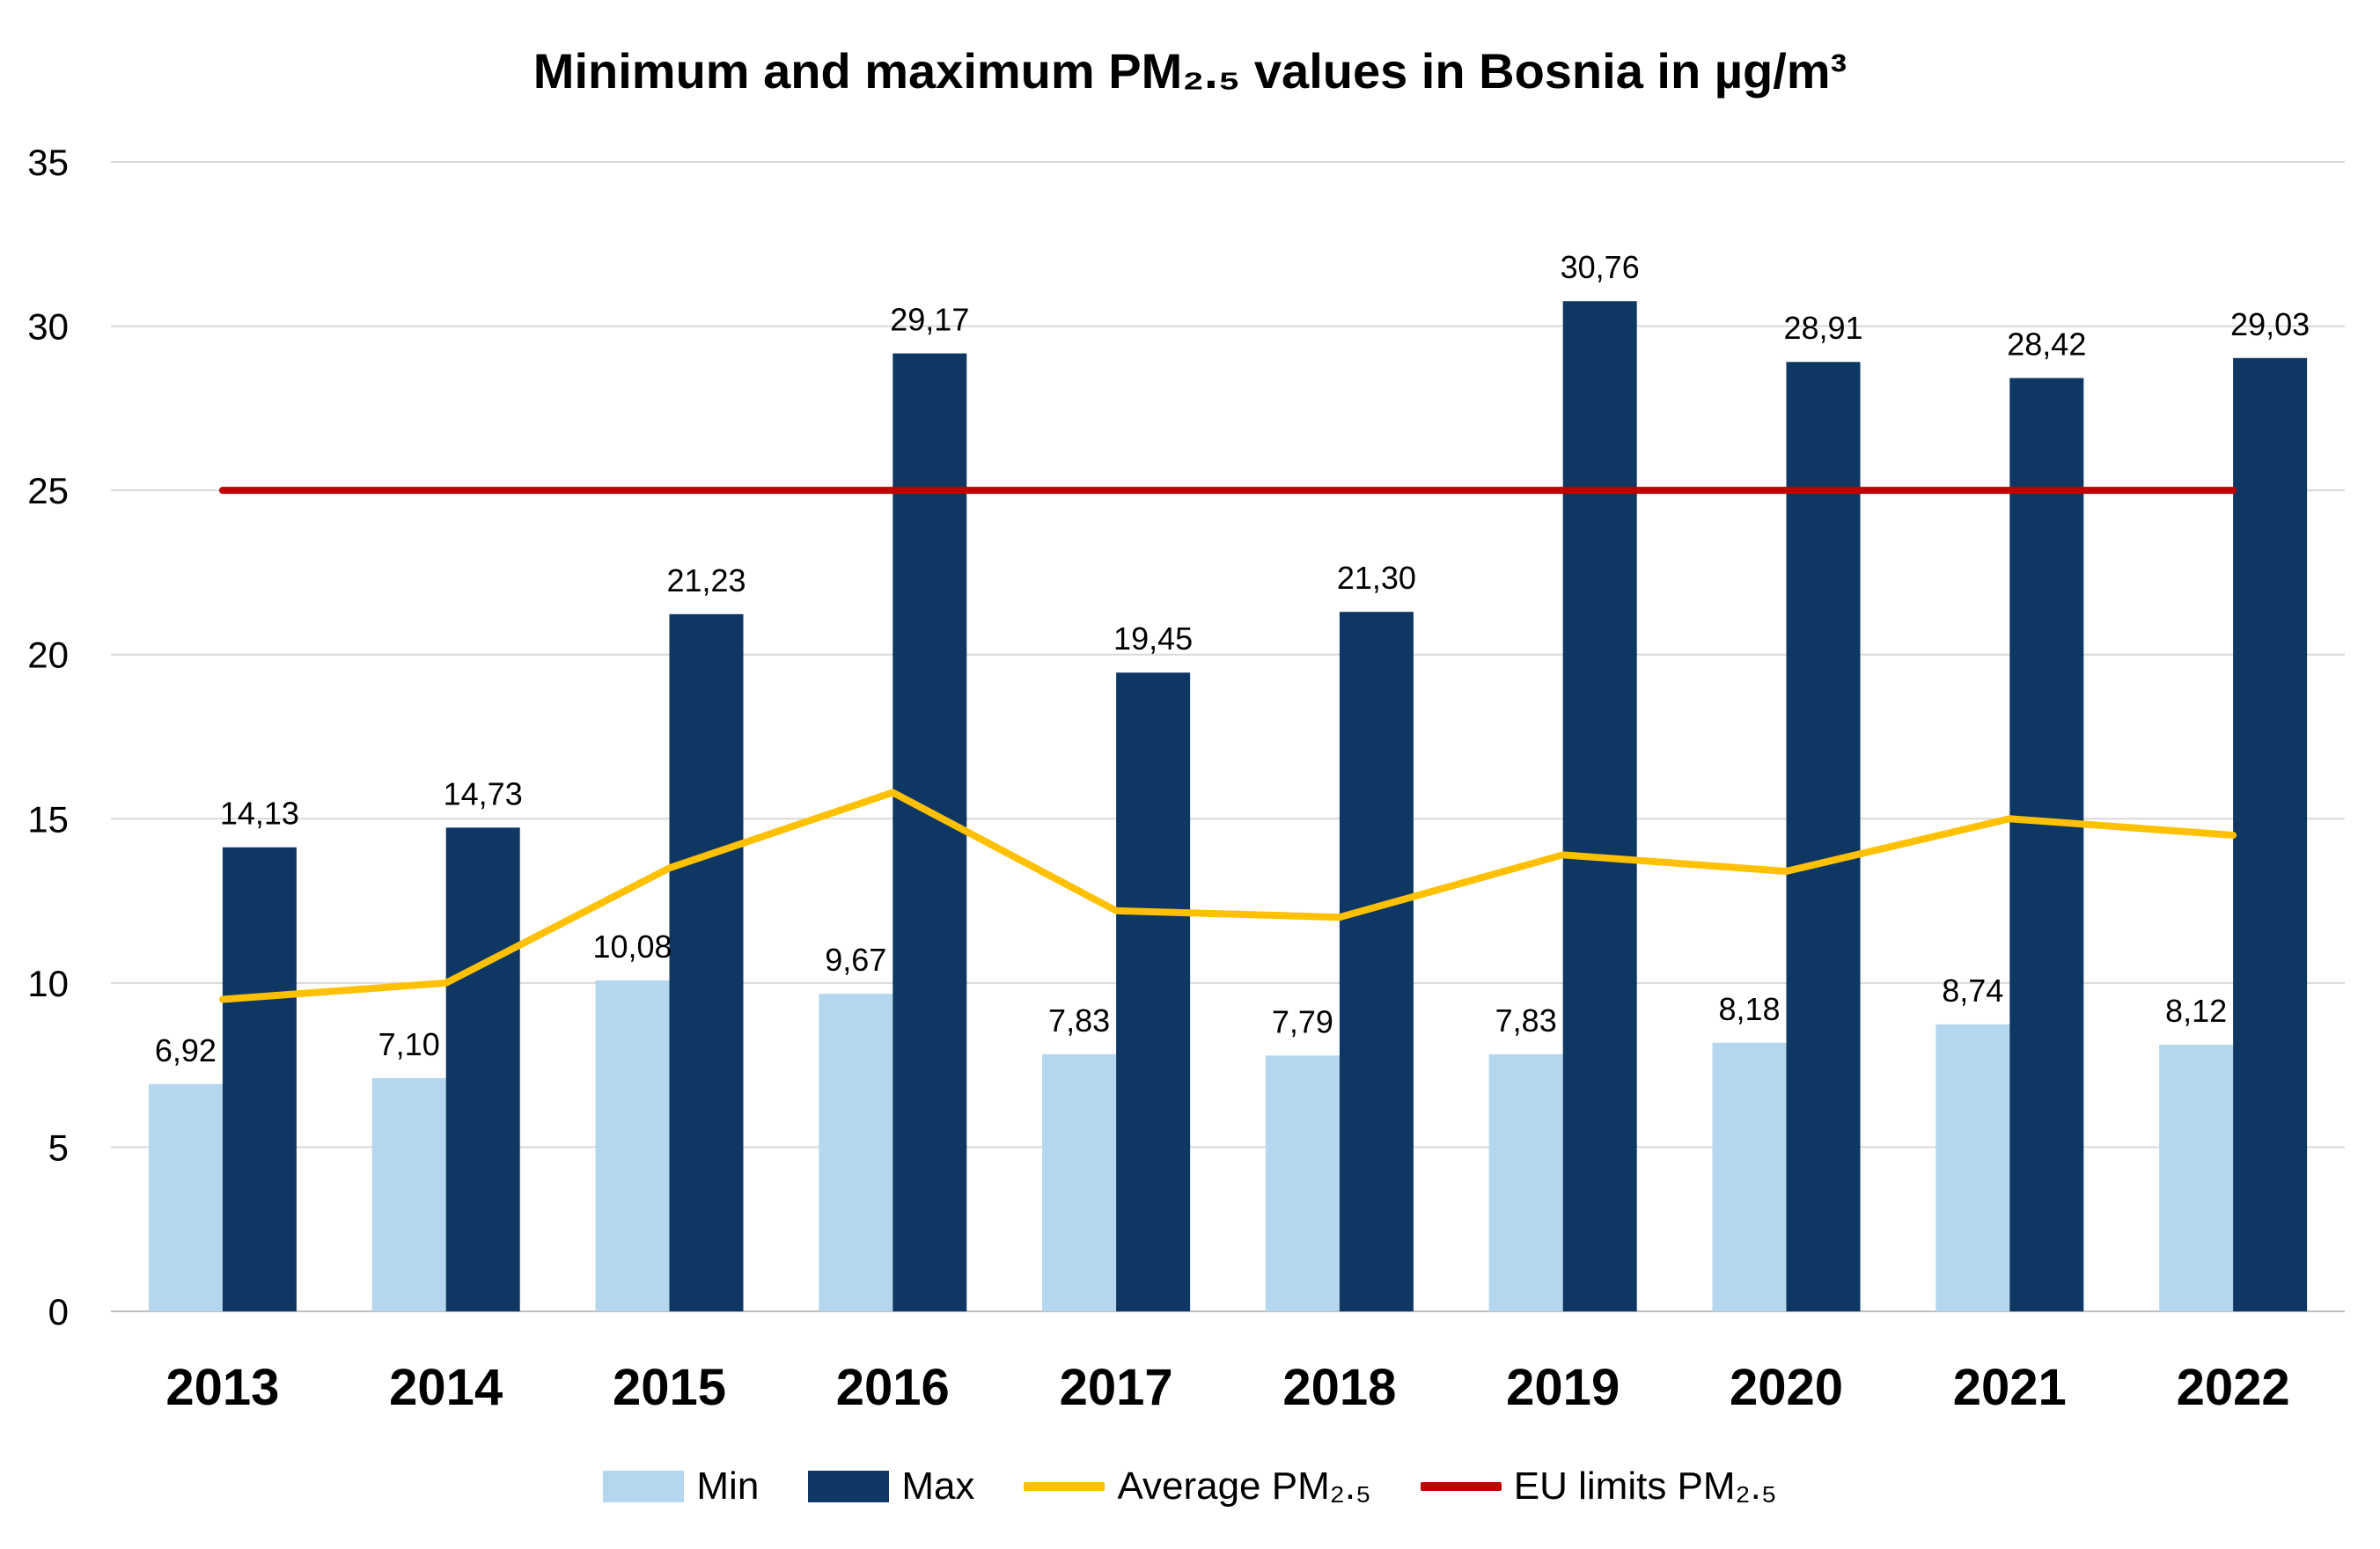 This screenshot has height=1549, width=2380. Describe the element at coordinates (706, 580) in the screenshot. I see `data-label-max: 21,23` at that location.